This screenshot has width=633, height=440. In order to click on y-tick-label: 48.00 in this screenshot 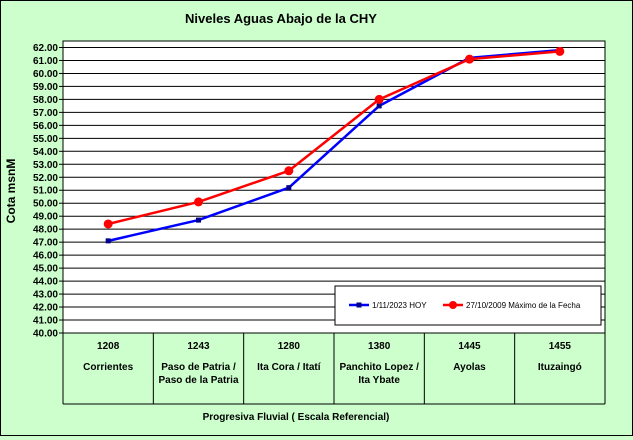, I will do `click(45, 230)`.